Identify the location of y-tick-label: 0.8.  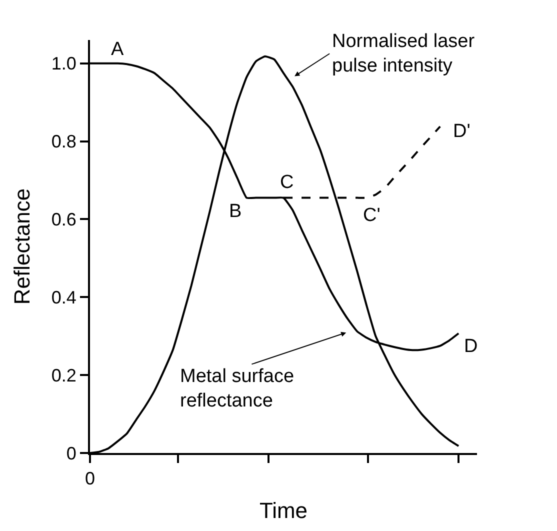
(63, 142).